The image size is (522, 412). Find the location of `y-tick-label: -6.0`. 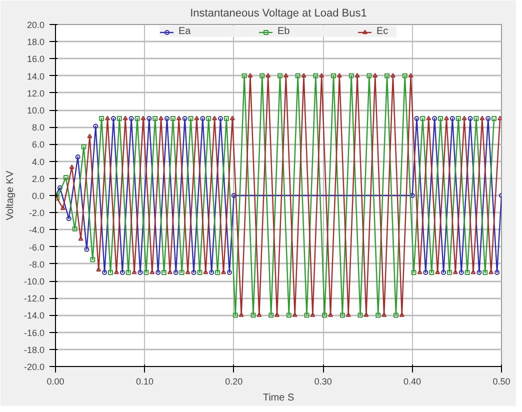

y-tick-label: -6.0 is located at coordinates (36, 247).